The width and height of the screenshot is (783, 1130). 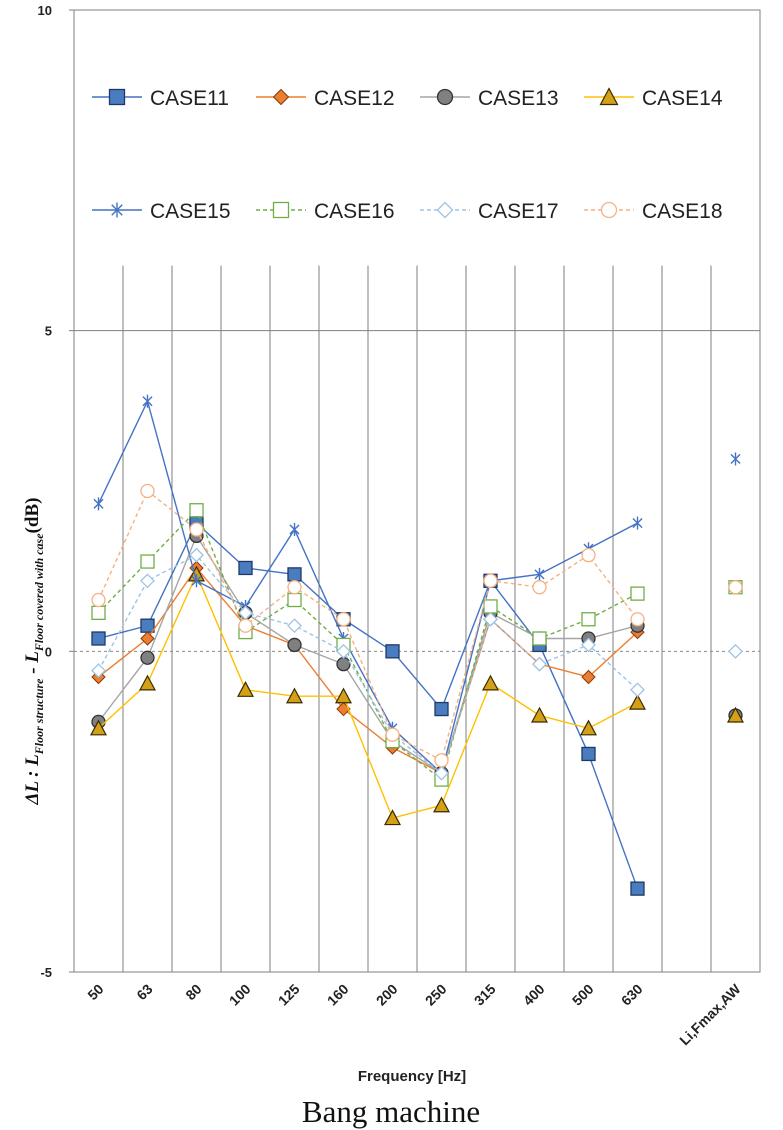 What do you see at coordinates (48, 651) in the screenshot?
I see `y-tick-label: 0` at bounding box center [48, 651].